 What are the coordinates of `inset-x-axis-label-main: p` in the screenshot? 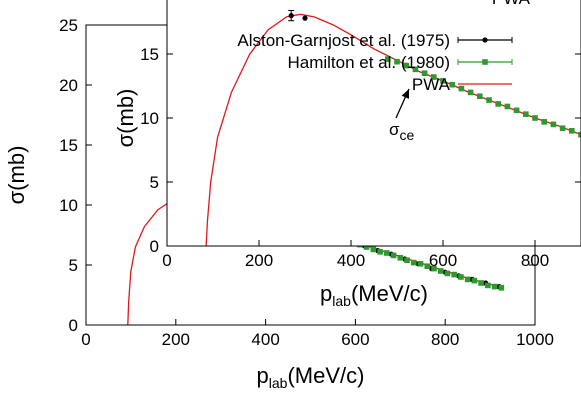 It's located at (326, 293).